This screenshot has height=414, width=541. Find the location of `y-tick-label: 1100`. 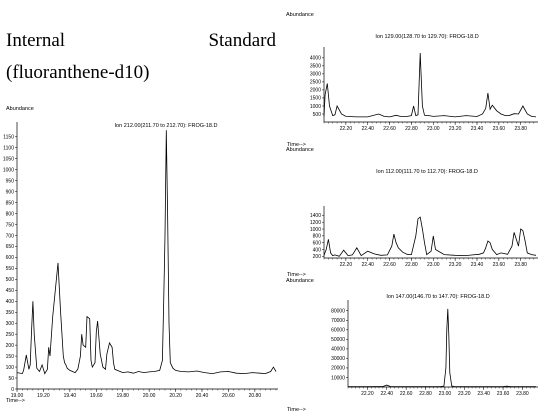

y-tick-label: 1100 is located at coordinates (8, 149).